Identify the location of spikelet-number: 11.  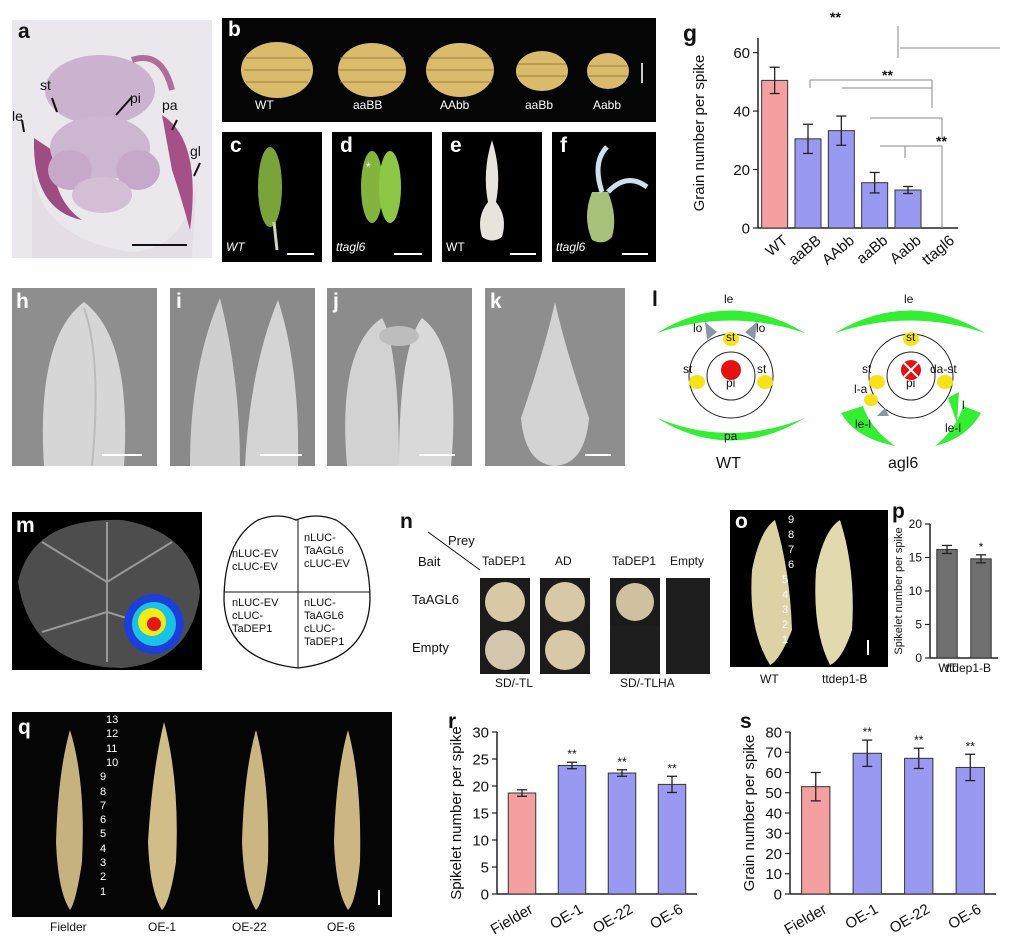
(112, 748).